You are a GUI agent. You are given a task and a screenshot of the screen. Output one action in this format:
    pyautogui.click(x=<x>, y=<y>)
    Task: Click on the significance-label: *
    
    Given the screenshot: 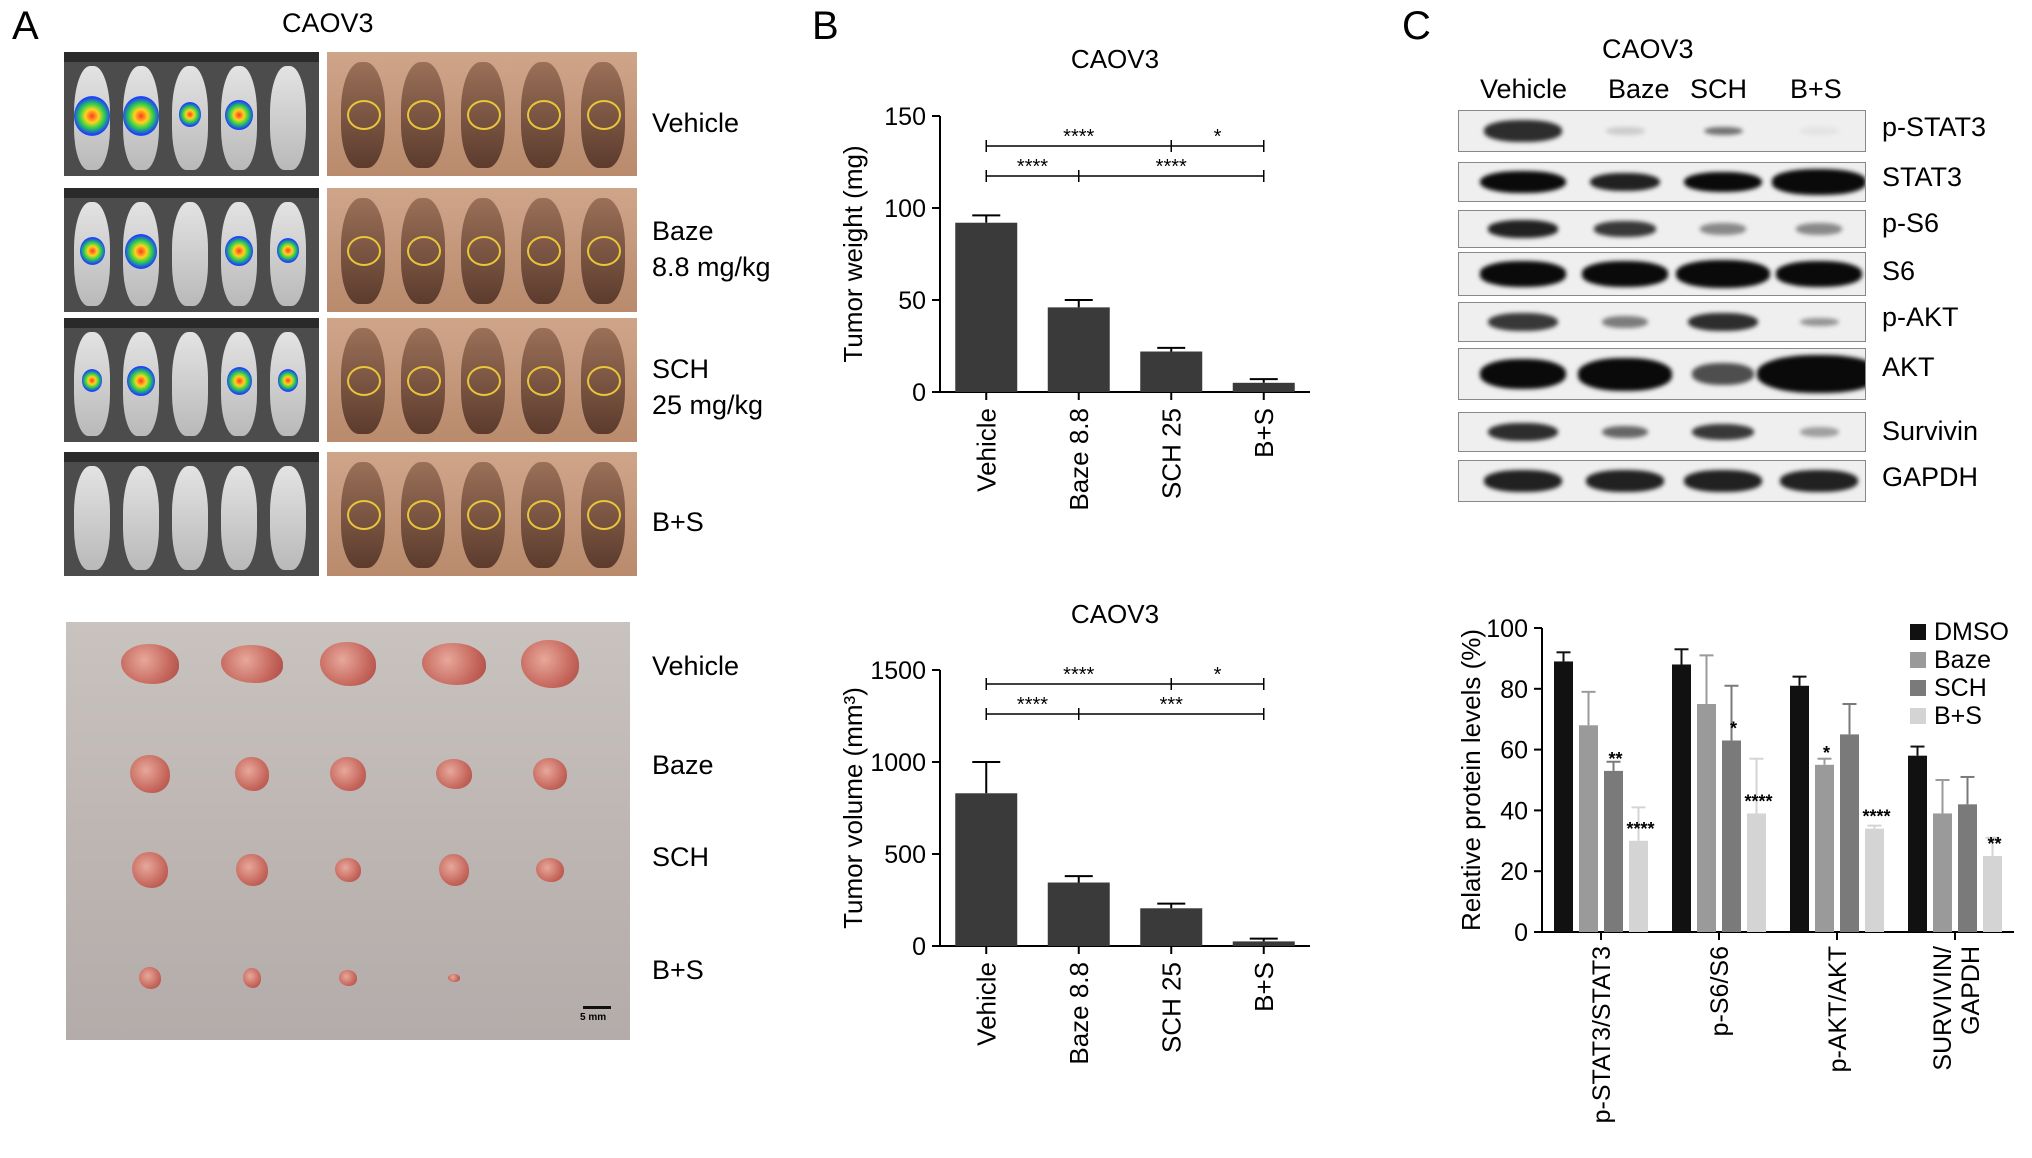 What is the action you would take?
    pyautogui.click(x=1218, y=137)
    